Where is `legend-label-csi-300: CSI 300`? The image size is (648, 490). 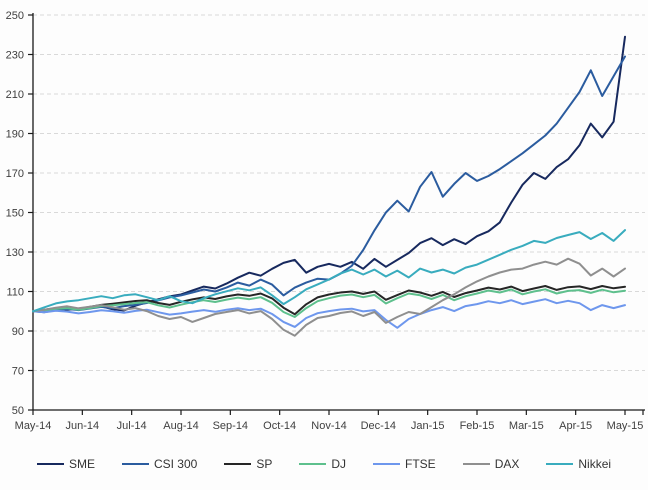 legend-label-csi-300: CSI 300 is located at coordinates (175, 464).